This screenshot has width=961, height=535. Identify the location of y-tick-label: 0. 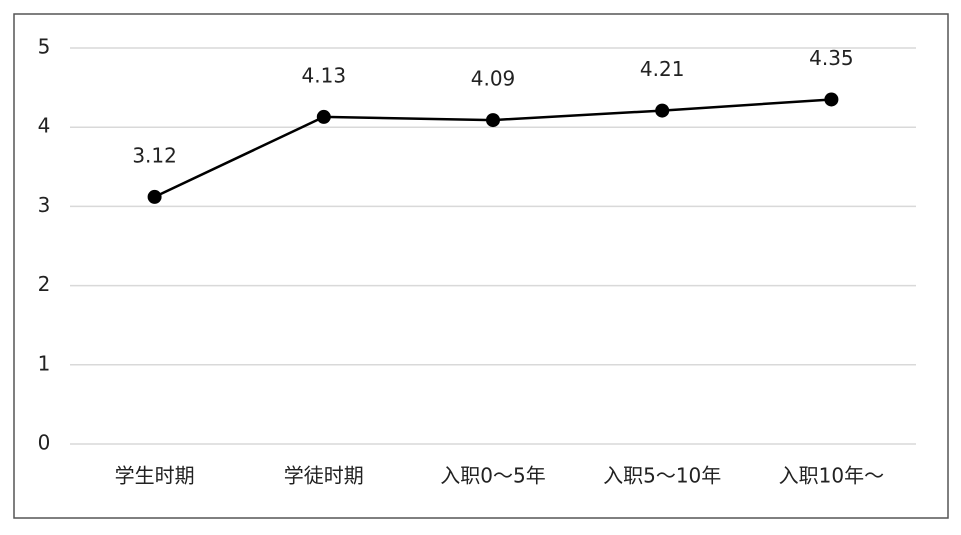
(44, 443).